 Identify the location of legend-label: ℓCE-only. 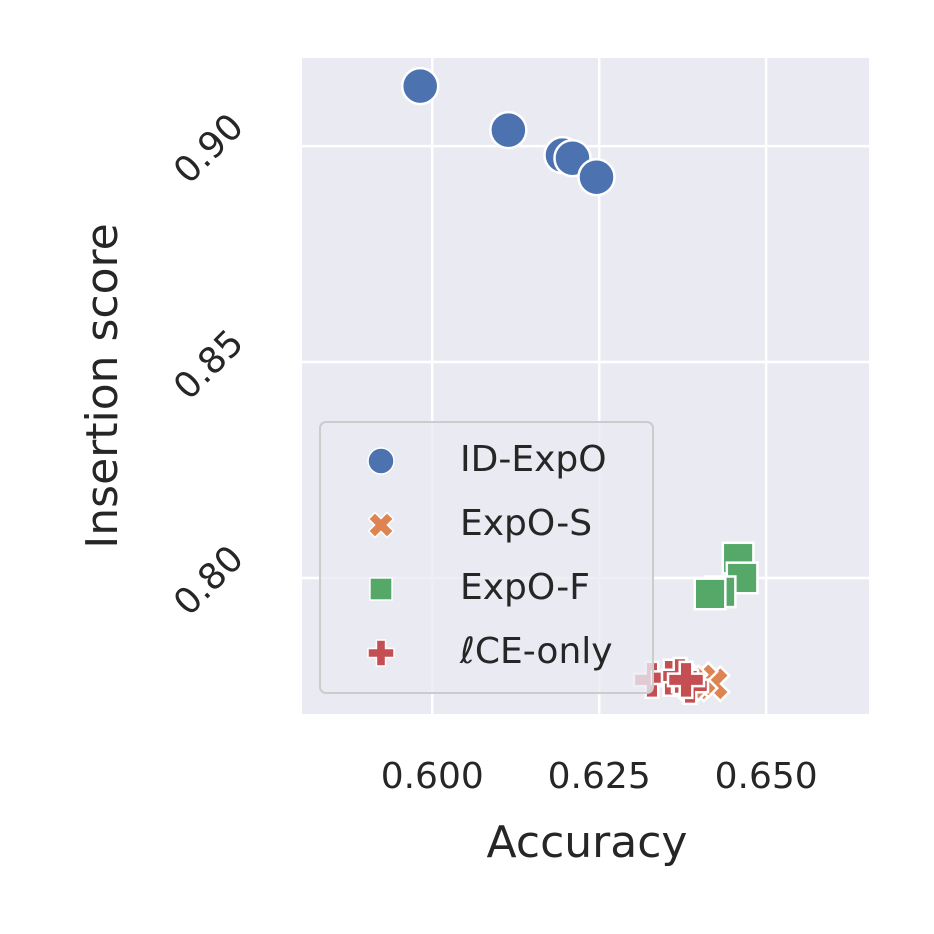
(536, 651).